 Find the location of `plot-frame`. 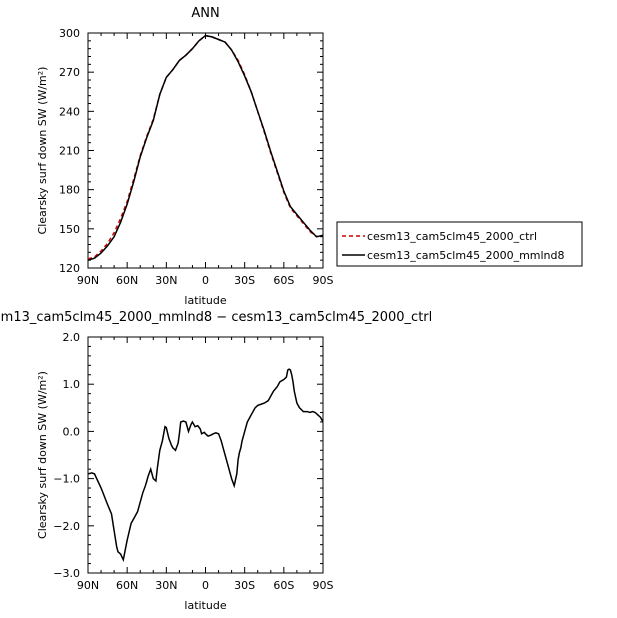

plot-frame is located at coordinates (205, 150).